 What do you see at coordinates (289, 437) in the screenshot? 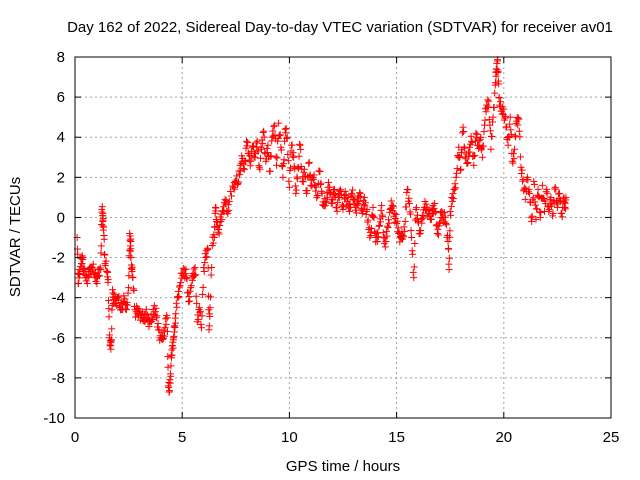
I see `x-tick-label: 10` at bounding box center [289, 437].